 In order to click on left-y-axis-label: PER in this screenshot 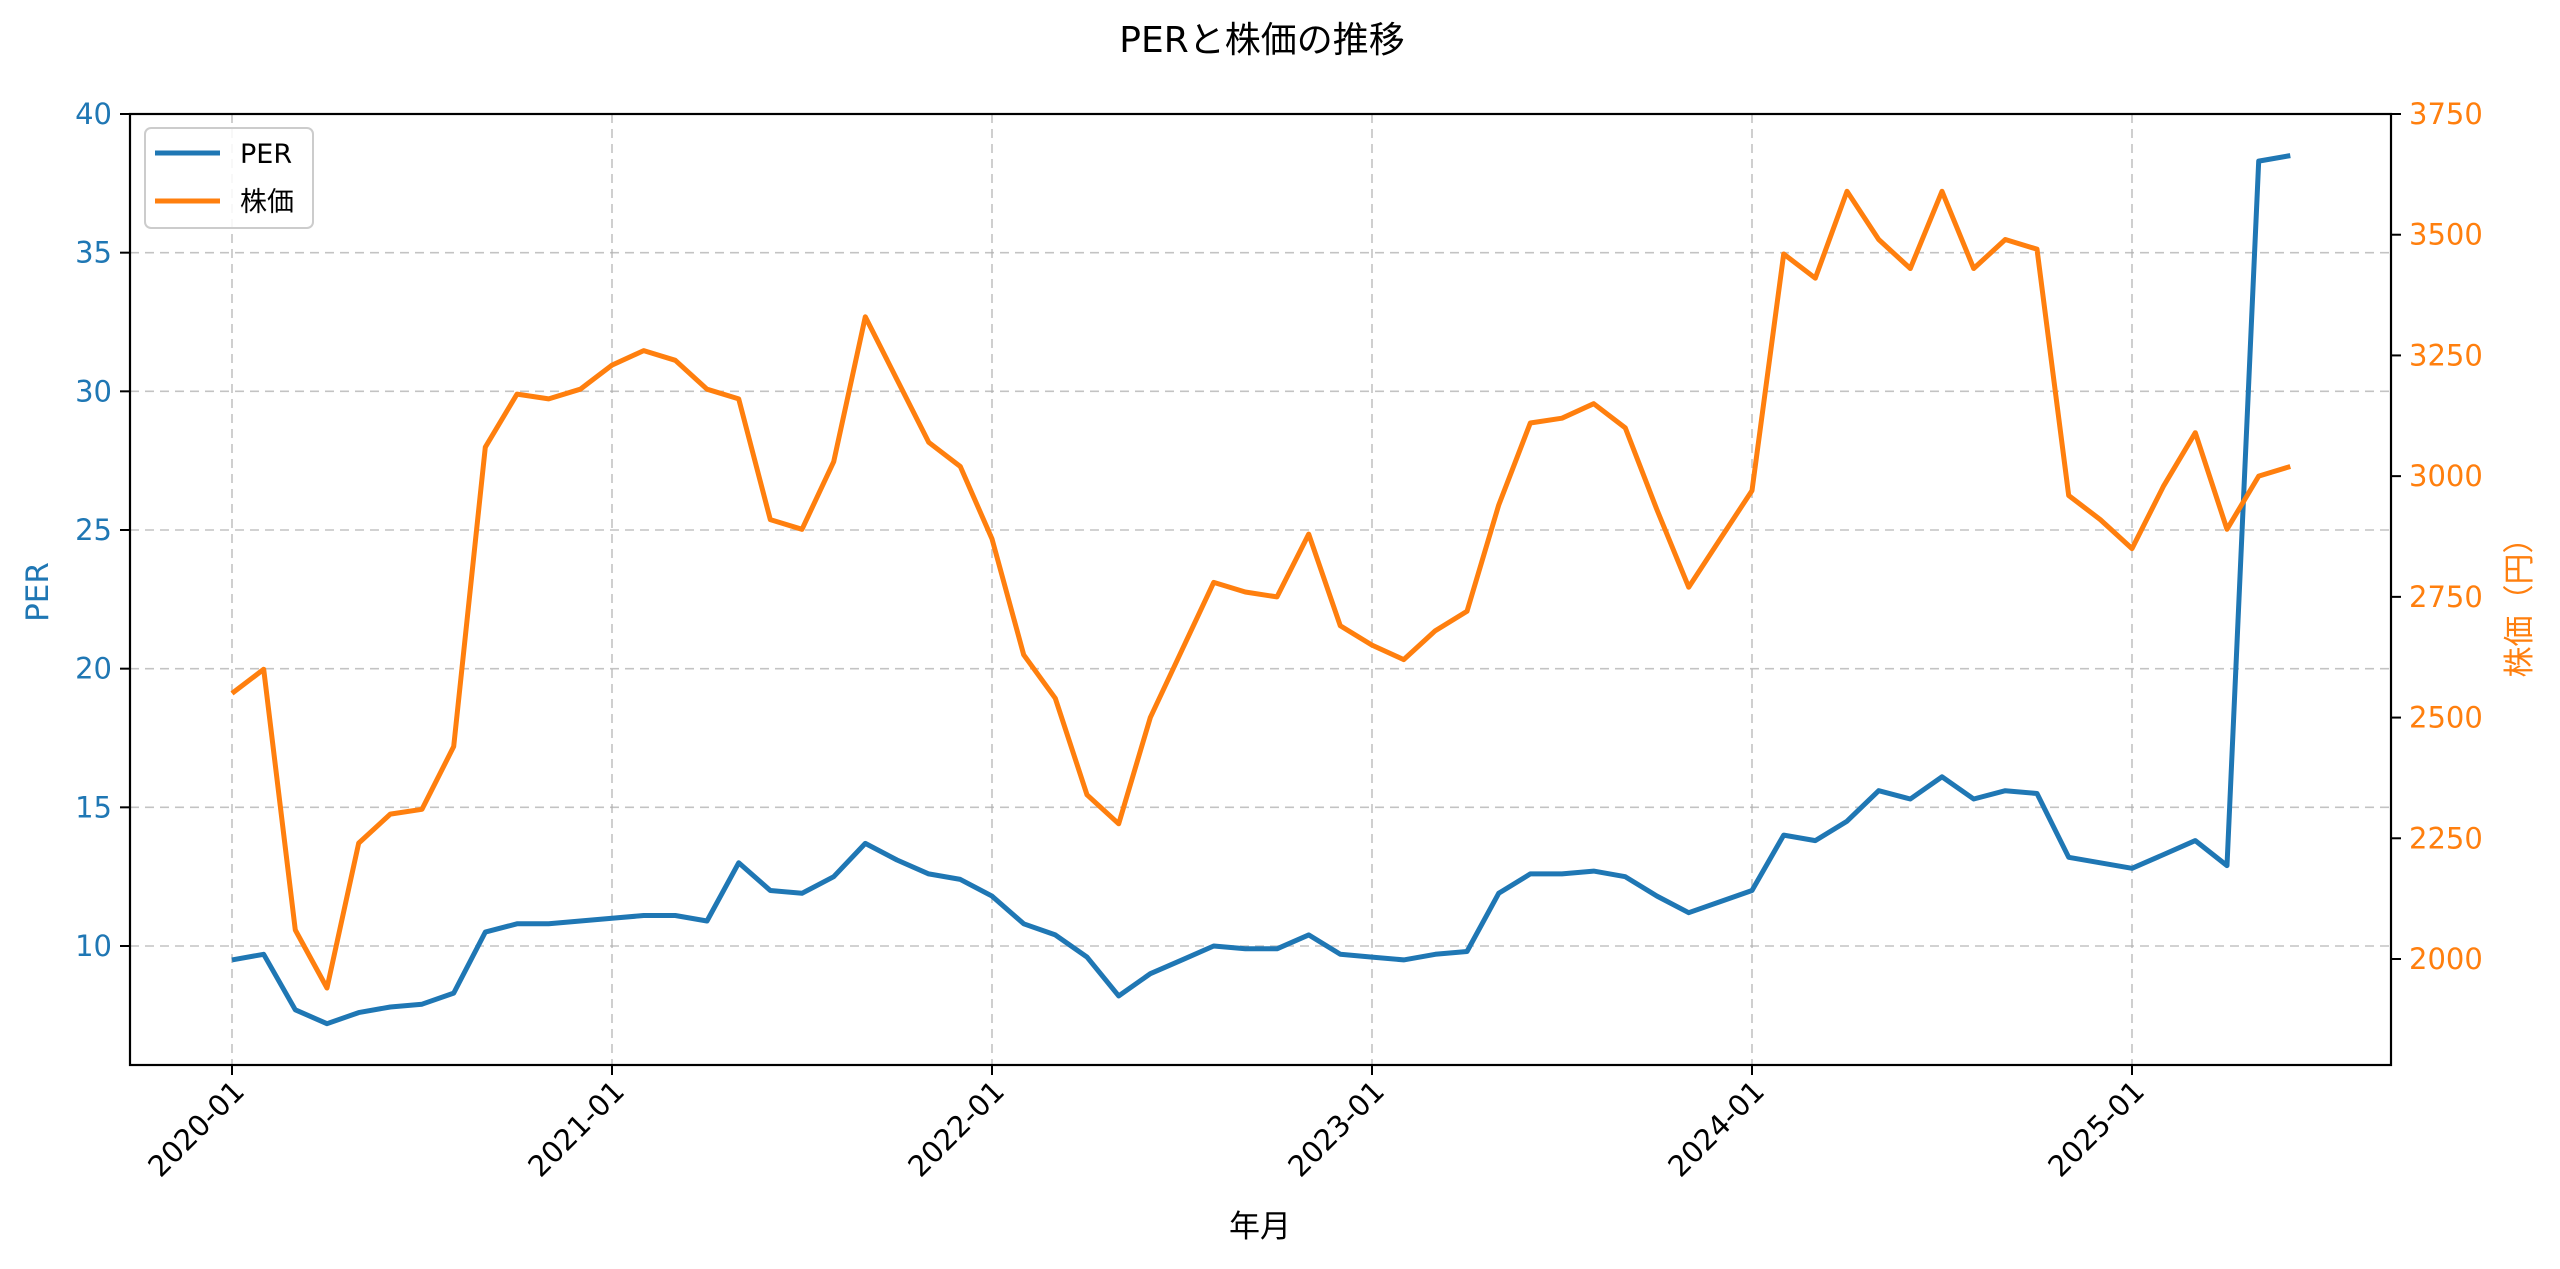, I will do `click(38, 592)`.